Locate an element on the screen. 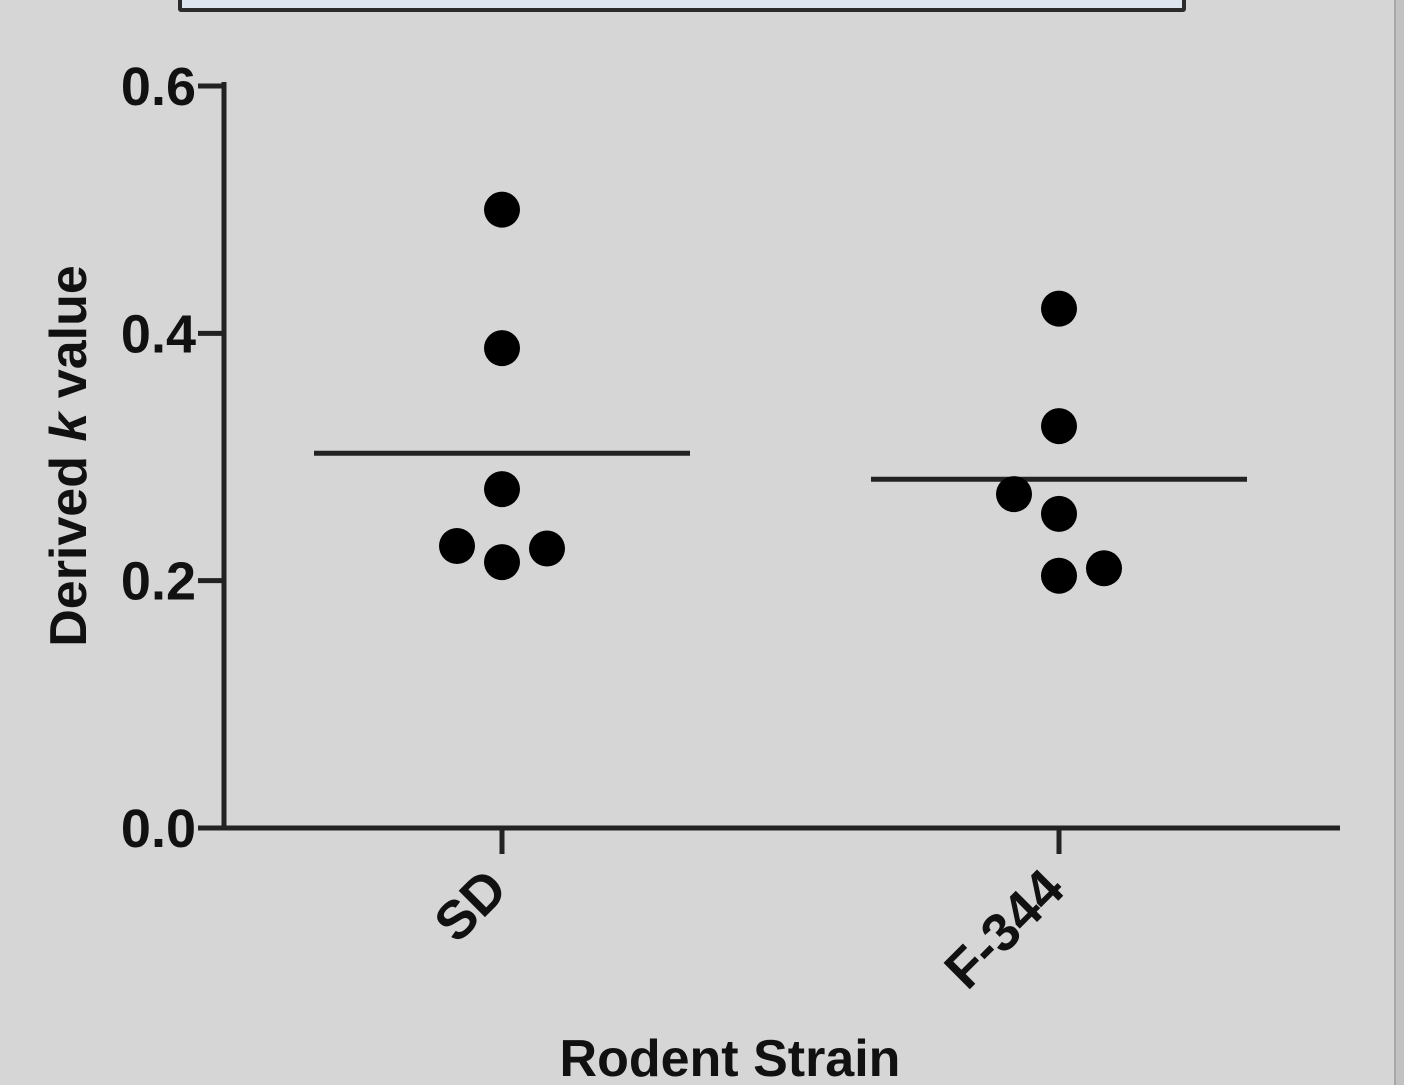  x-axis-title: Rodent Strain is located at coordinates (730, 1057).